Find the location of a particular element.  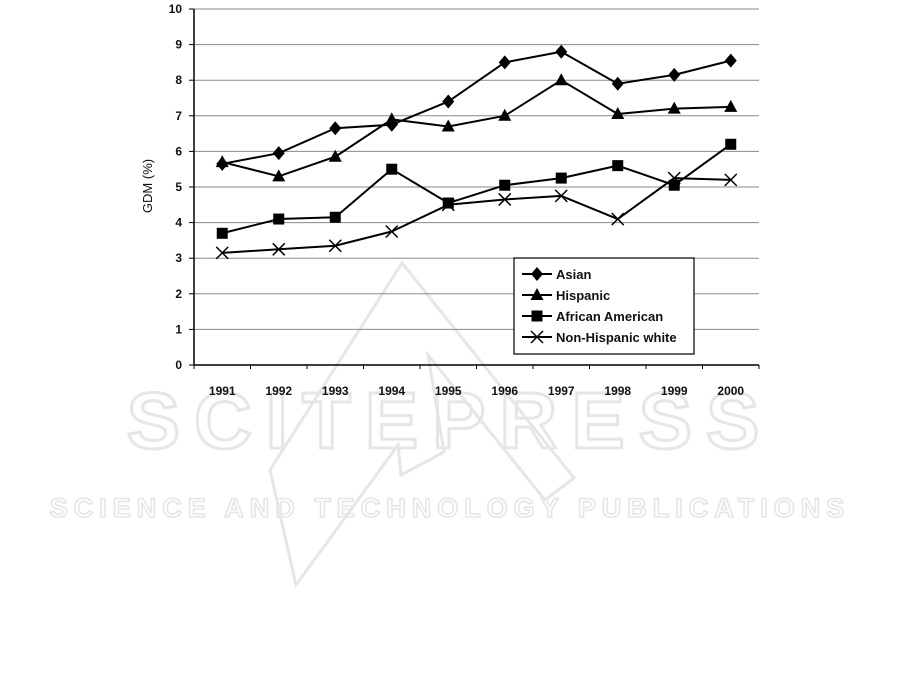

legend-item-african-american: African American is located at coordinates (592, 316).